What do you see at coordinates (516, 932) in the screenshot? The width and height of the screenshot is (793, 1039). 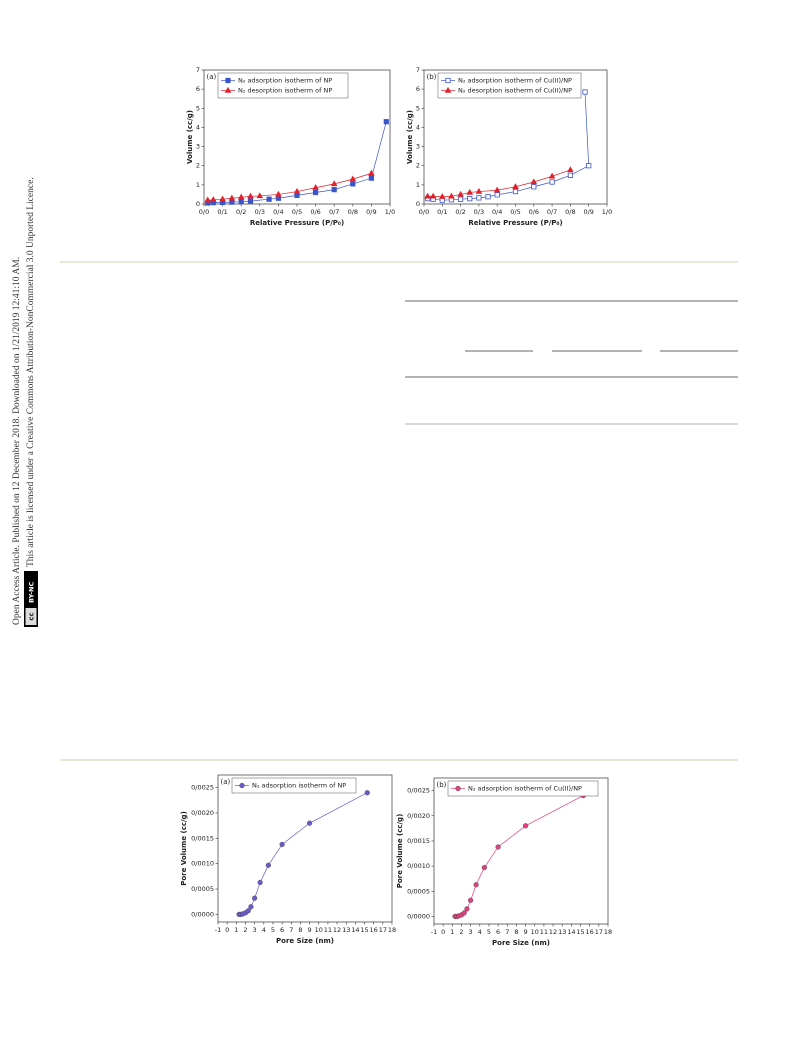 I see `x-tick-label: 8` at bounding box center [516, 932].